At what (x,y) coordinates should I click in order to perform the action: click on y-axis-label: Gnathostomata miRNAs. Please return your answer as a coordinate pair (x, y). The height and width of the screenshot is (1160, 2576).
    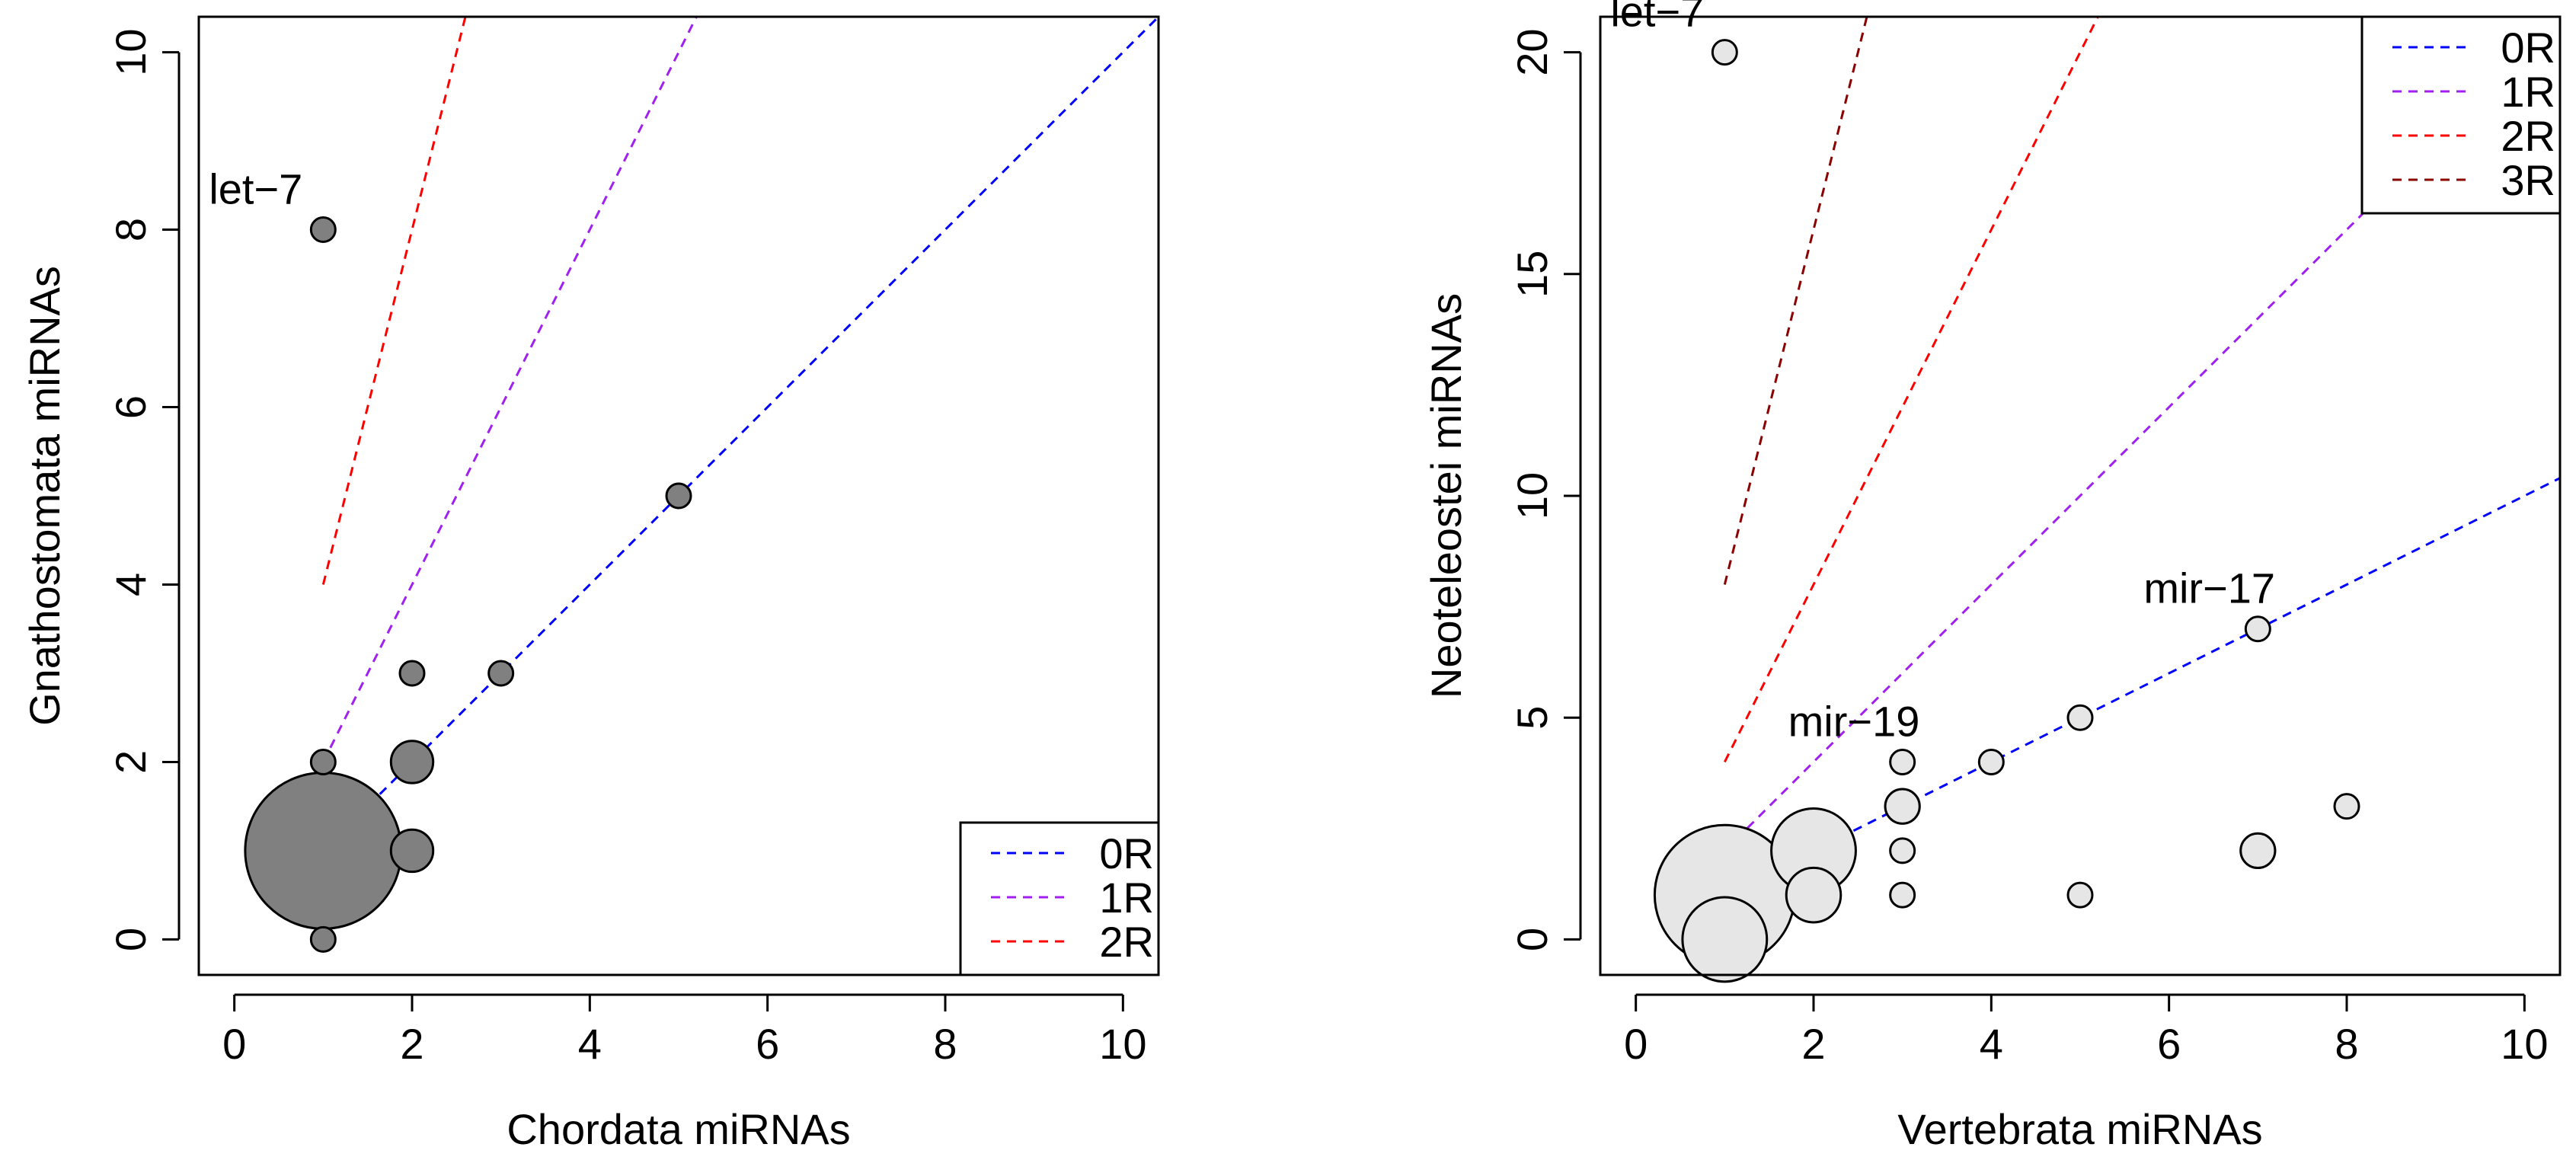
    Looking at the image, I should click on (45, 496).